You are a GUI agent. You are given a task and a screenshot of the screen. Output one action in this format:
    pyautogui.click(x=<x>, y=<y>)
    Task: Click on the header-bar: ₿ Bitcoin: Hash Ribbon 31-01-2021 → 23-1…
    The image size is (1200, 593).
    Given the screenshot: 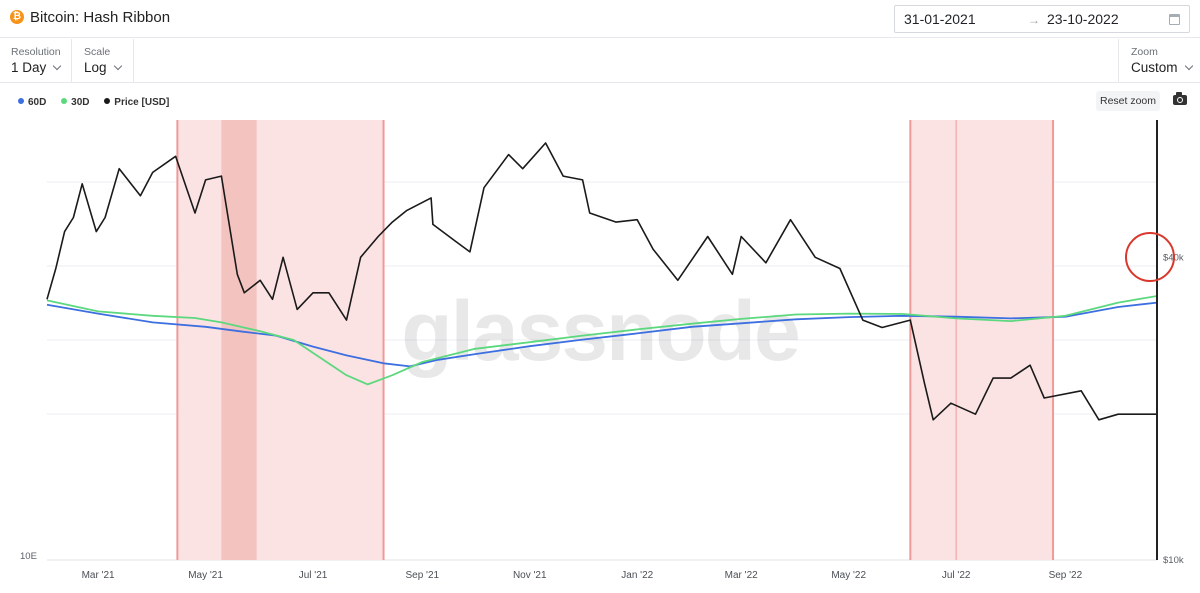 What is the action you would take?
    pyautogui.click(x=600, y=19)
    